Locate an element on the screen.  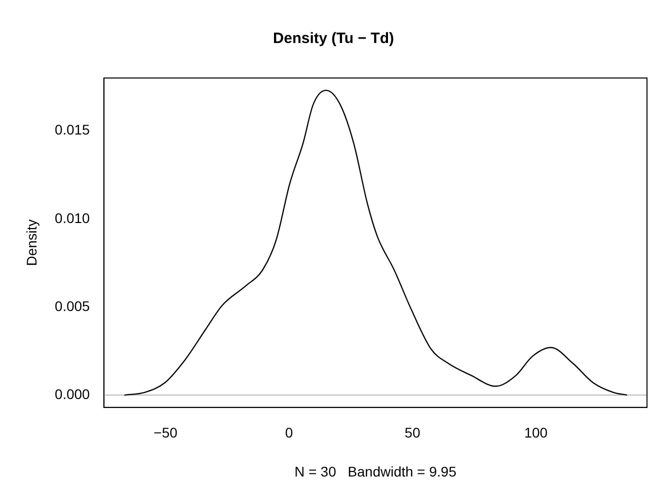
y-tick-label: 0.010 is located at coordinates (72, 218).